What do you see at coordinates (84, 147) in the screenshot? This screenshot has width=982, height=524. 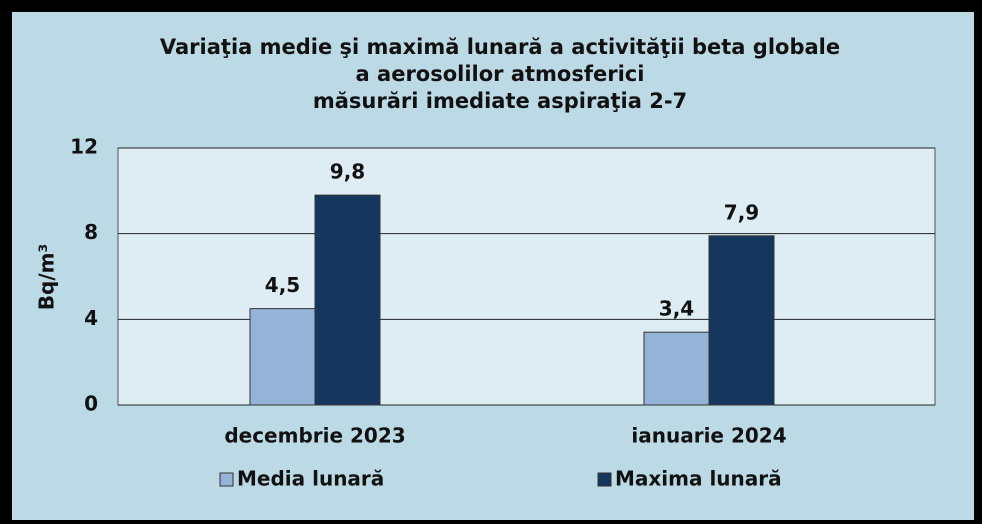 I see `y-tick-label: 12` at bounding box center [84, 147].